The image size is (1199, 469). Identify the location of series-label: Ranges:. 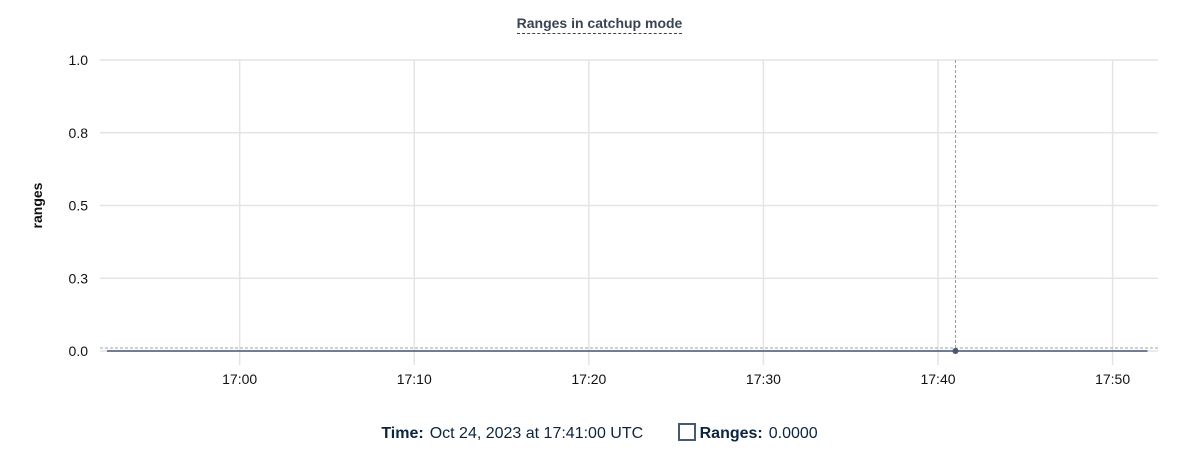
(731, 433).